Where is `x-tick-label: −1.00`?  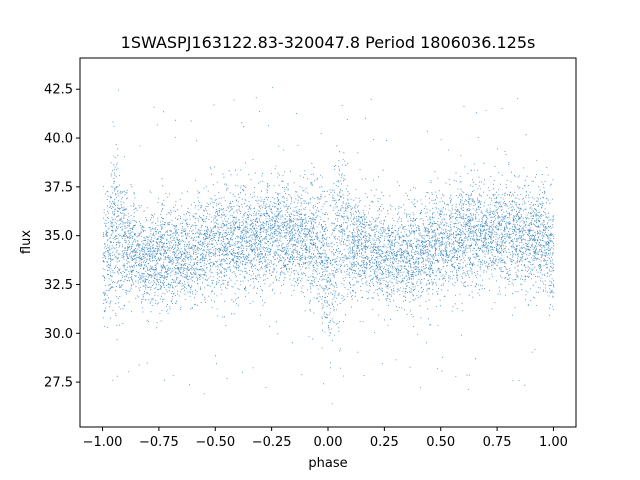 x-tick-label: −1.00 is located at coordinates (103, 442).